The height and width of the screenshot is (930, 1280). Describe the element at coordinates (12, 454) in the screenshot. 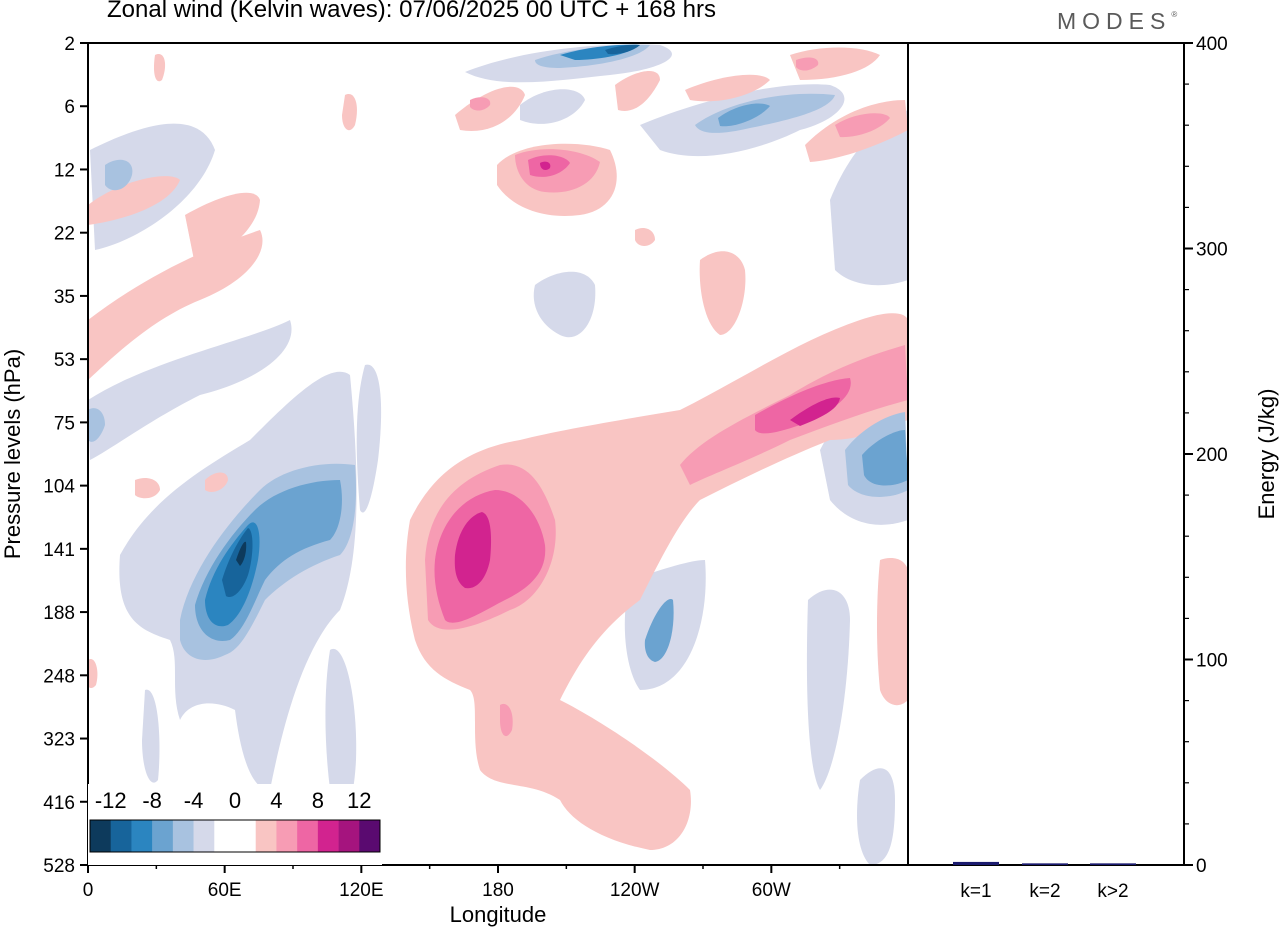

I see `y-axis-title: Pressure levels (hPa)` at that location.